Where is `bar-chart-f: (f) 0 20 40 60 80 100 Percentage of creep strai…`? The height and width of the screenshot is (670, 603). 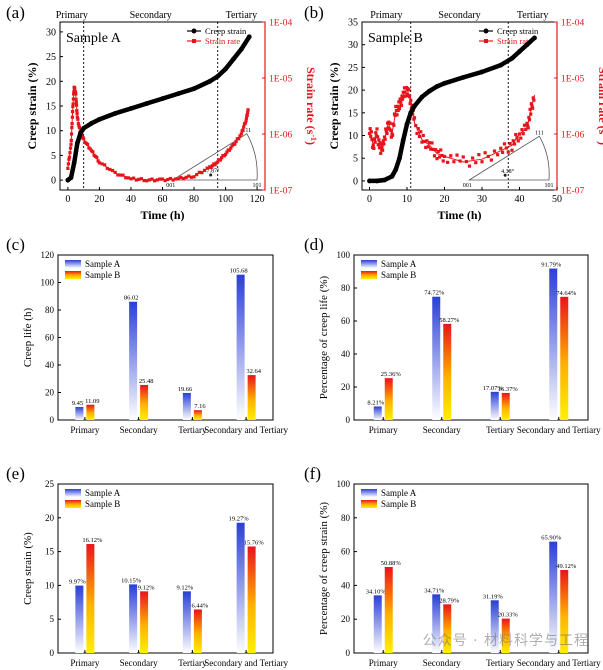
bar-chart-f: (f) 0 20 40 60 80 100 Percentage of creep strai… is located at coordinates (452, 566).